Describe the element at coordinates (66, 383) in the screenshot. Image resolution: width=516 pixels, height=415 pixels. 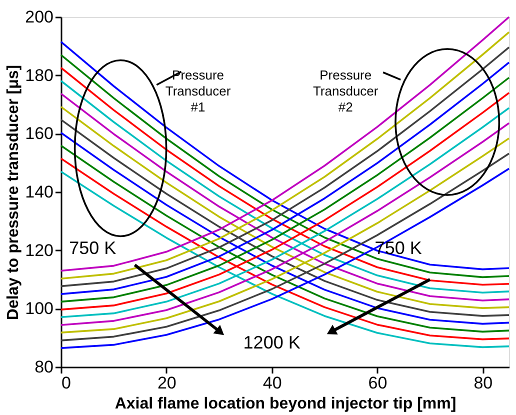
I see `x-tick-label: 0` at that location.